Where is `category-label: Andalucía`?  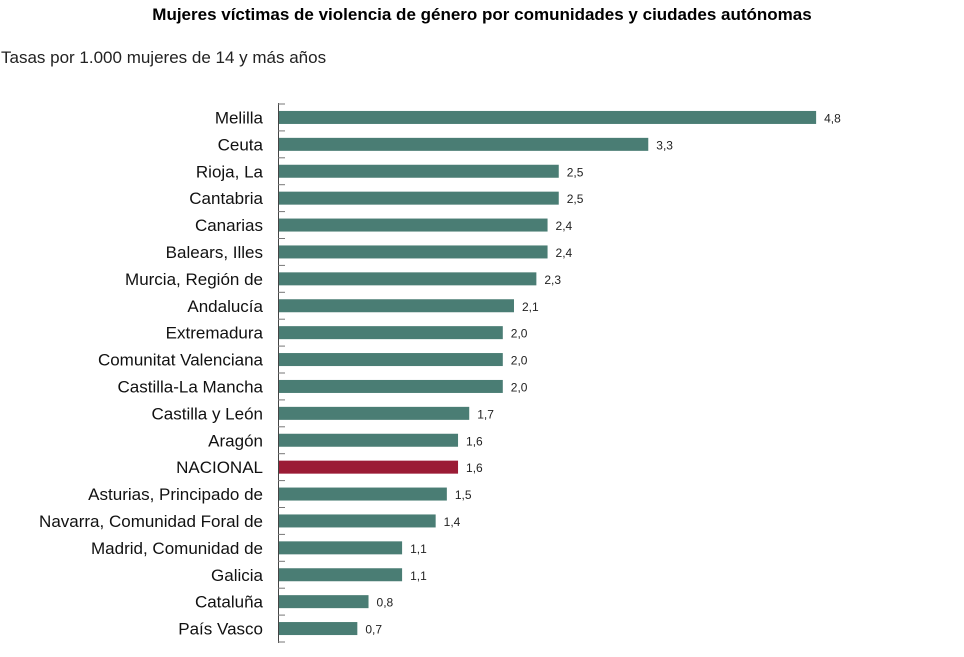 category-label: Andalucía is located at coordinates (225, 306).